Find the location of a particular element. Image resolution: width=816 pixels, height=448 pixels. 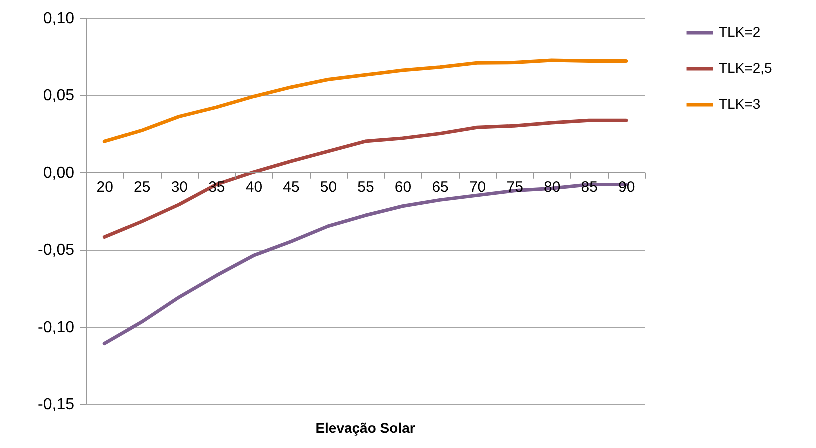

legend-label: TLK=2 is located at coordinates (740, 32).